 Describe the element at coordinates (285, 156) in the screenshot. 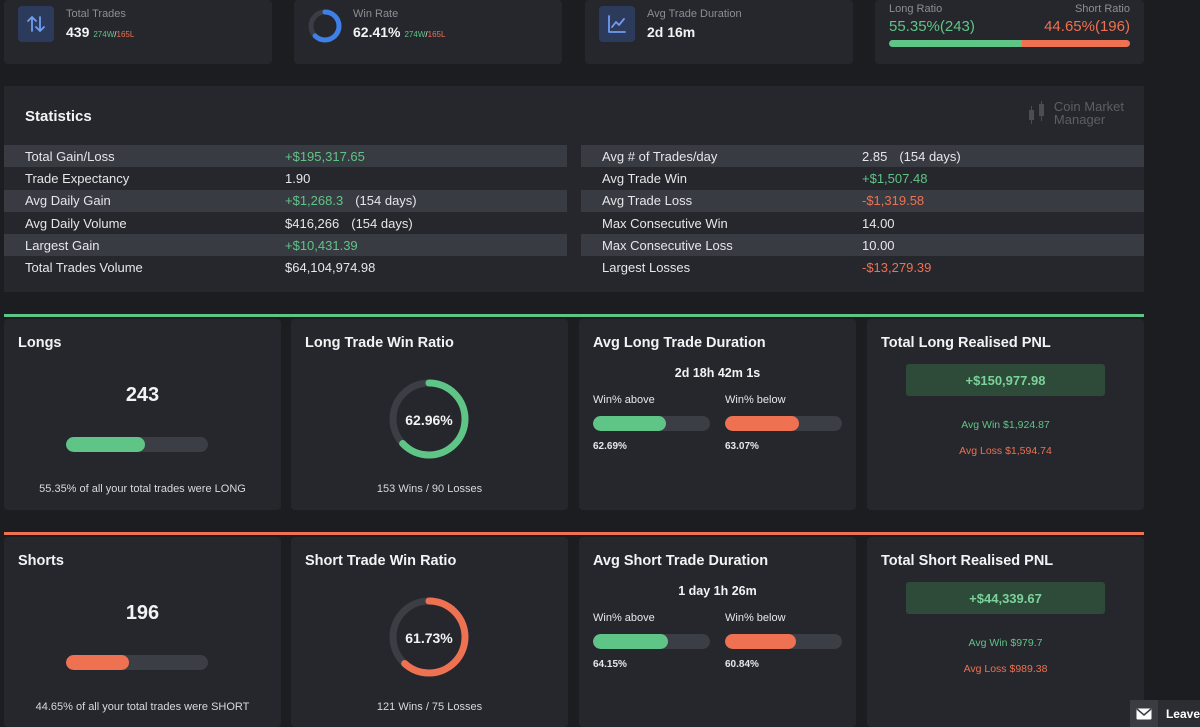

I see `stats-row: Total Gain/Loss +$195,317.65` at that location.